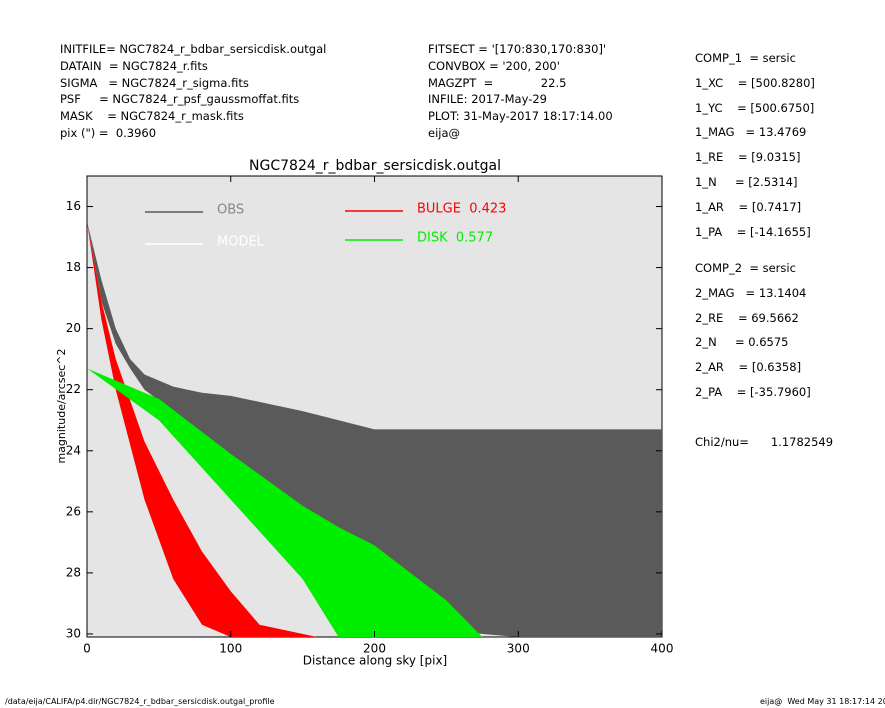 This screenshot has width=885, height=708. I want to click on y-tick-label: 18, so click(73, 267).